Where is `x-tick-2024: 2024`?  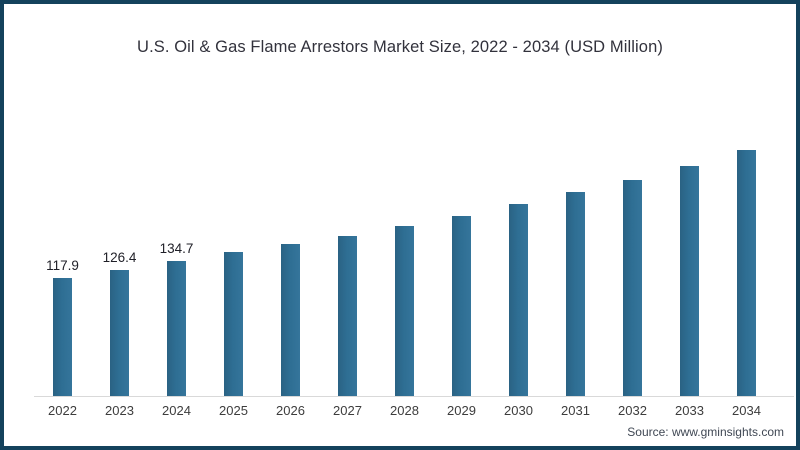 x-tick-2024: 2024 is located at coordinates (176, 410).